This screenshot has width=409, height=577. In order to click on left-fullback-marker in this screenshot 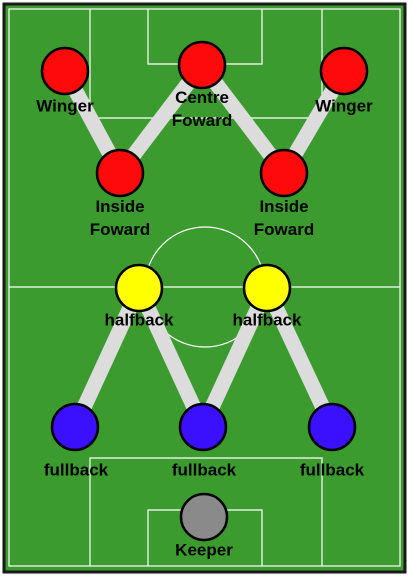, I will do `click(75, 427)`.